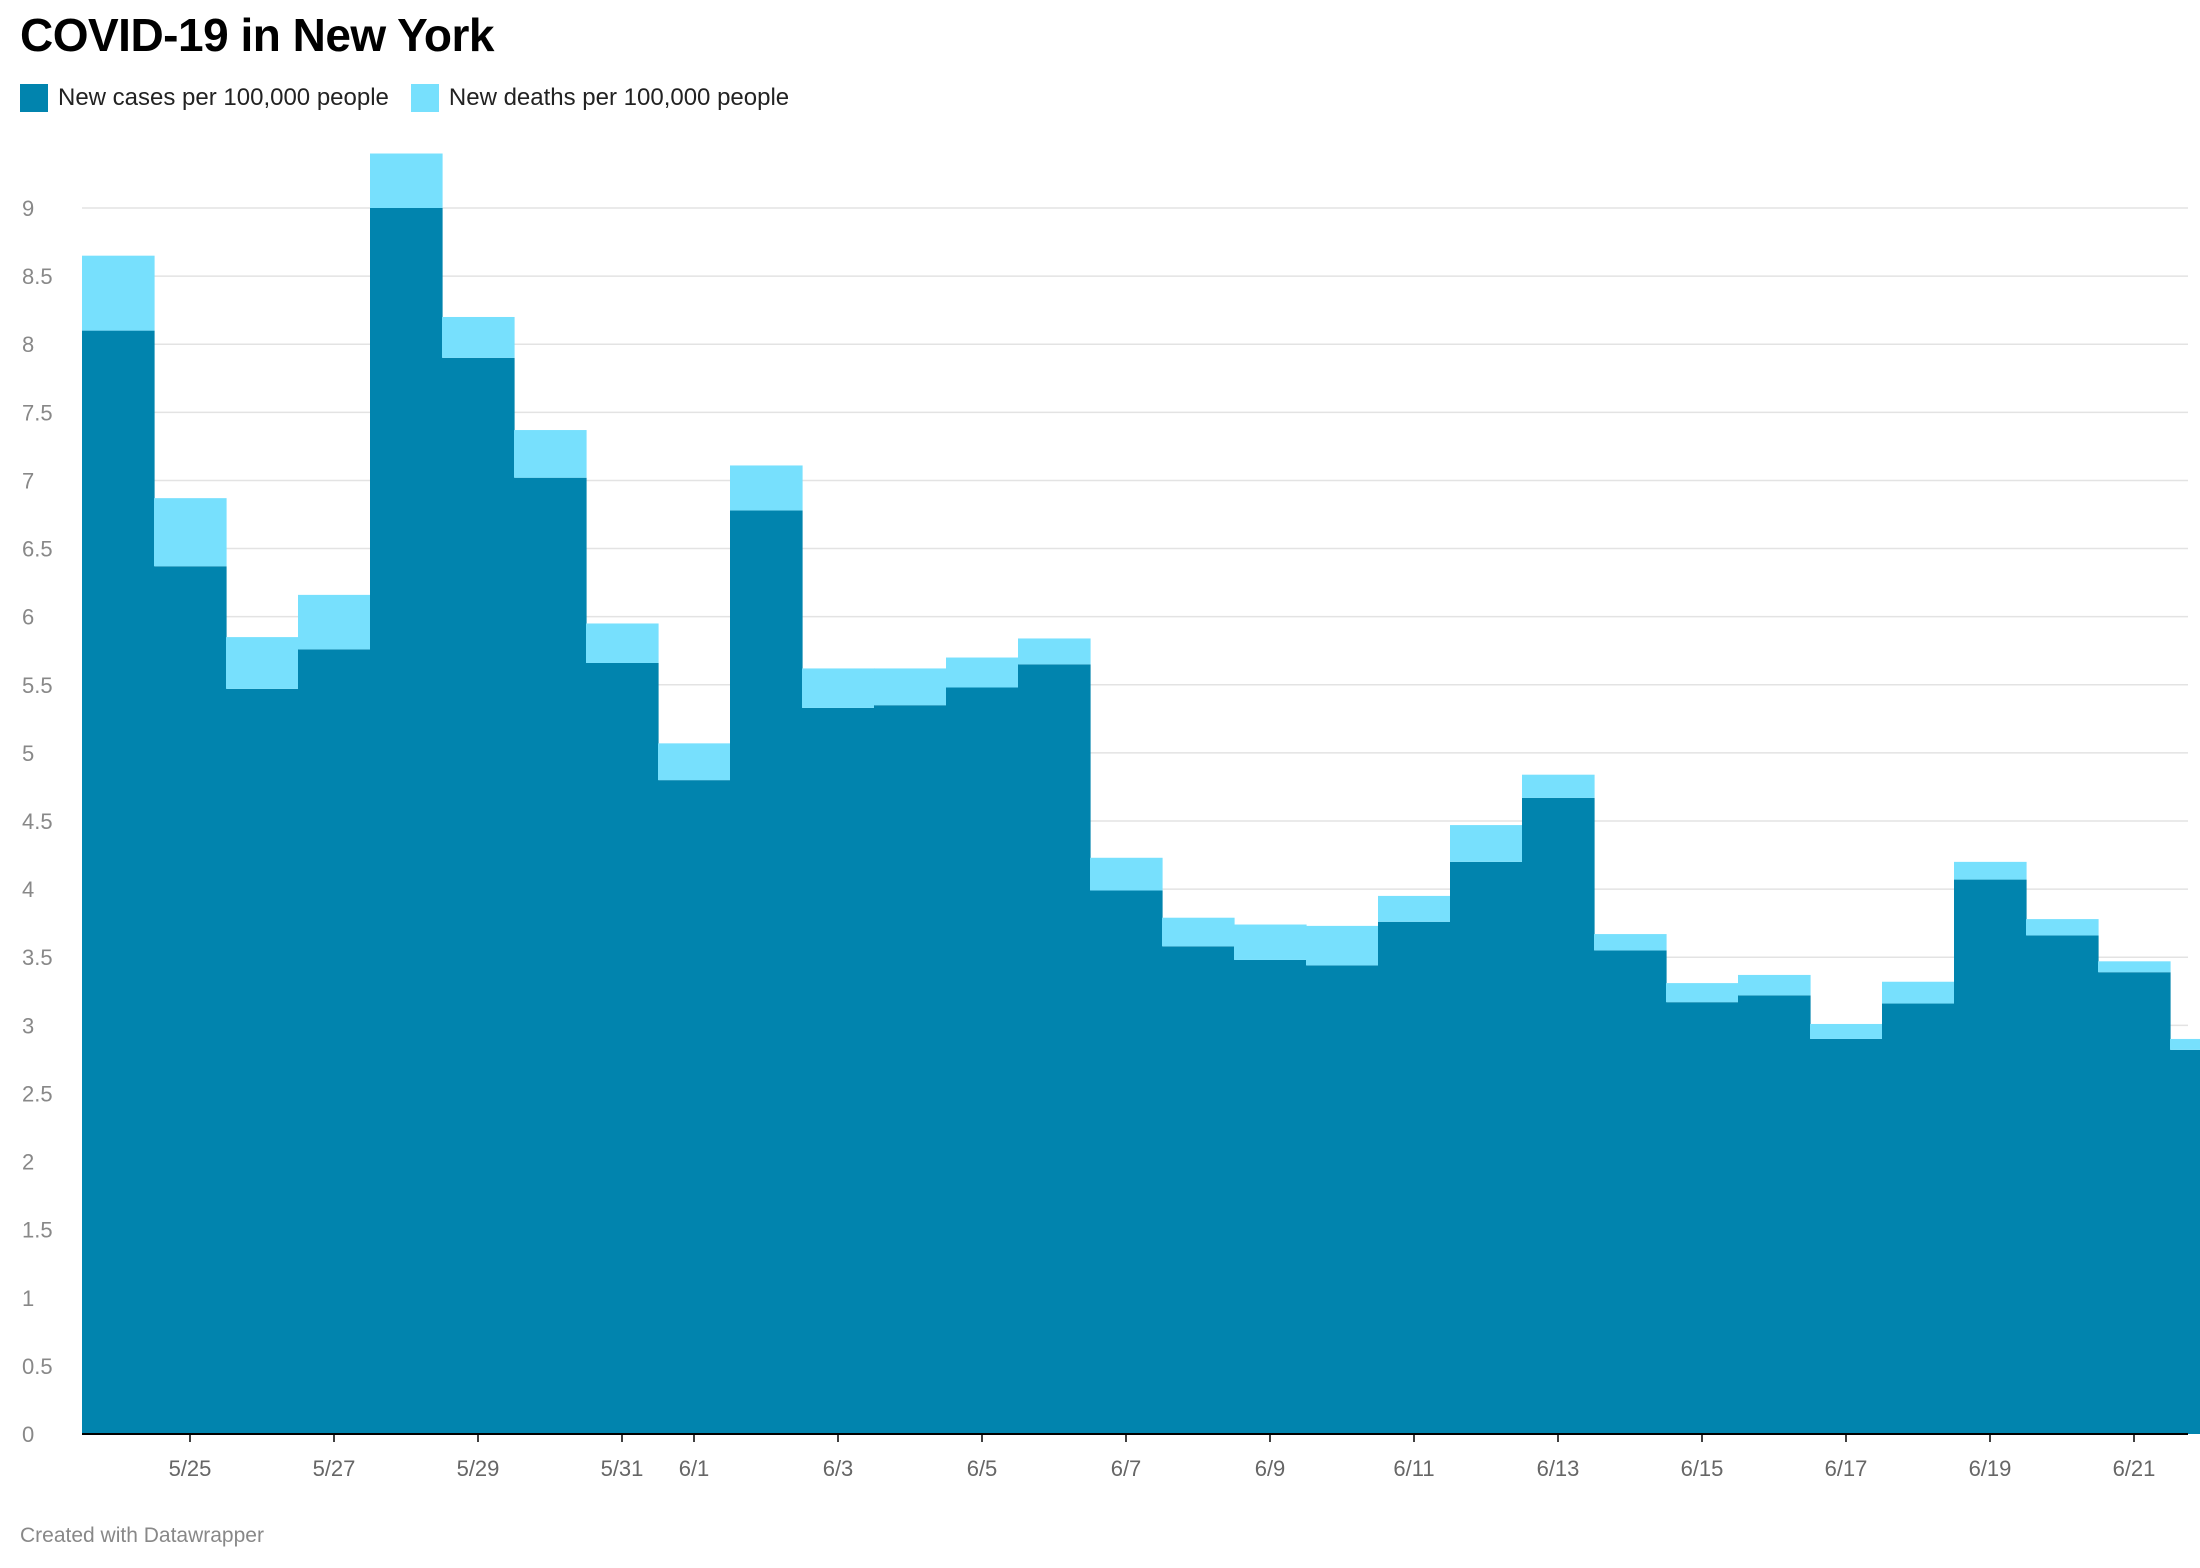 This screenshot has width=2200, height=1568. What do you see at coordinates (28, 208) in the screenshot?
I see `y-tick-label: 9` at bounding box center [28, 208].